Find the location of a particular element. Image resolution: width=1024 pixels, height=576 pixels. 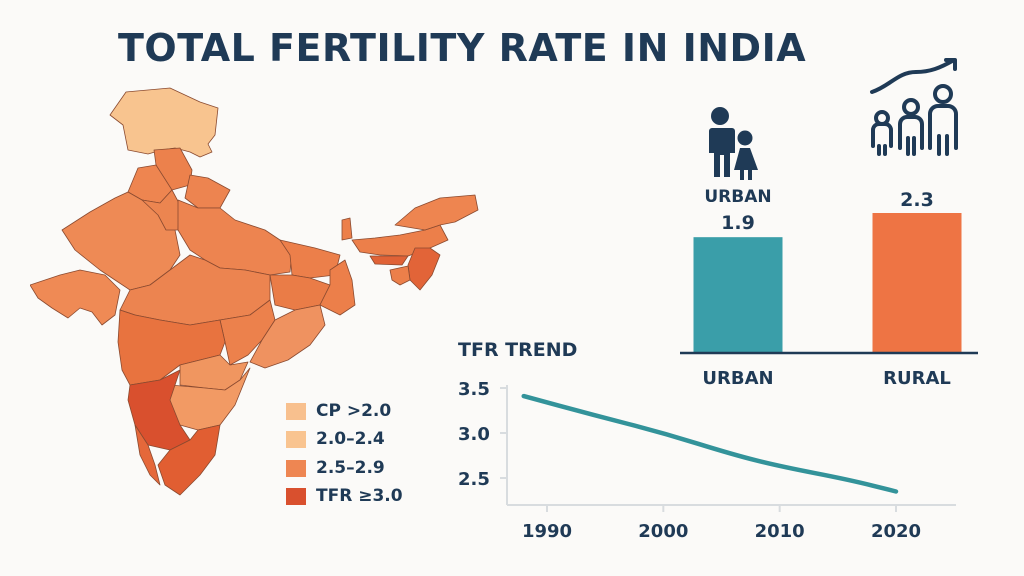

bar-value-label: 1.9 is located at coordinates (738, 223).